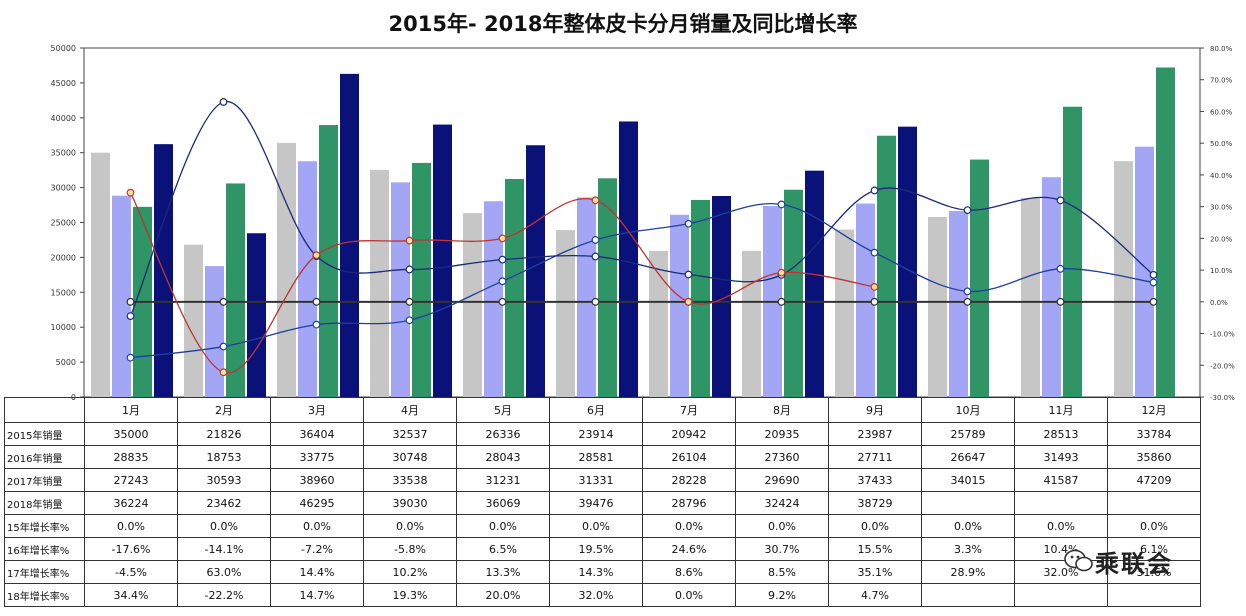 The width and height of the screenshot is (1246, 616). Describe the element at coordinates (63, 223) in the screenshot. I see `y-tick-label: 25000` at that location.